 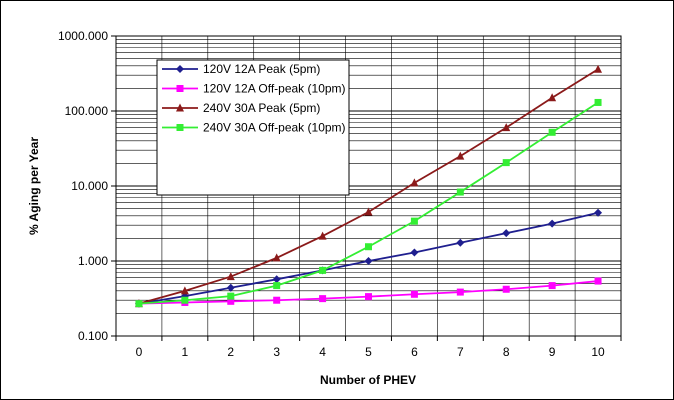 I want to click on x-axis: 0 1 2 3 4 5 6 7 8 9 10, so click(x=368, y=347).